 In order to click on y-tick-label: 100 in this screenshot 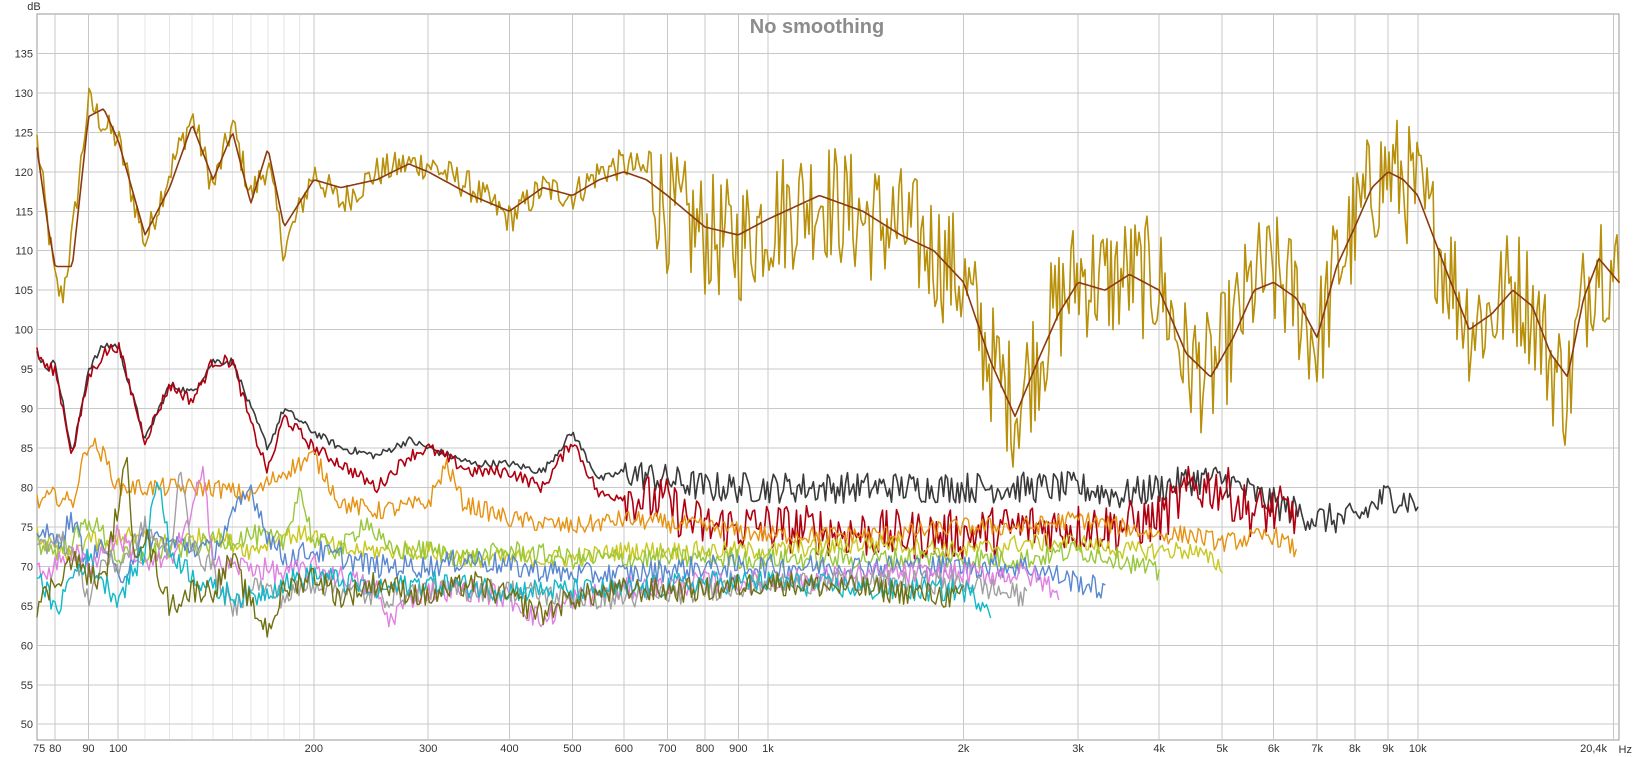, I will do `click(24, 331)`.